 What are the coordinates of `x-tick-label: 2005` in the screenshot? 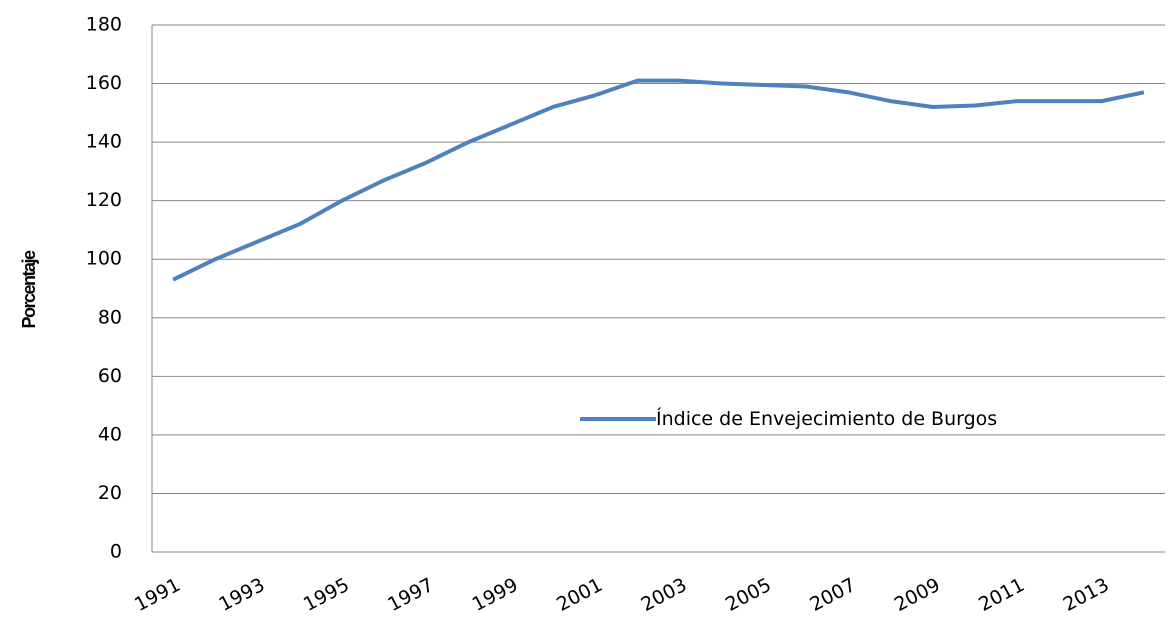 It's located at (748, 595).